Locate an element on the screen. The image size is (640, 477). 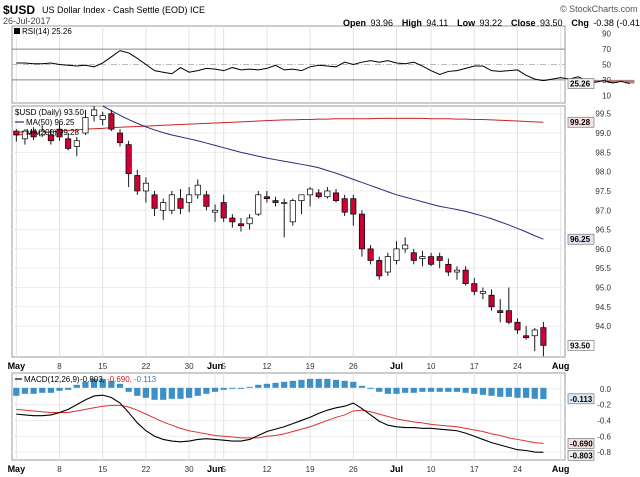
price-y-tick-10: 99.0 is located at coordinates (603, 133).